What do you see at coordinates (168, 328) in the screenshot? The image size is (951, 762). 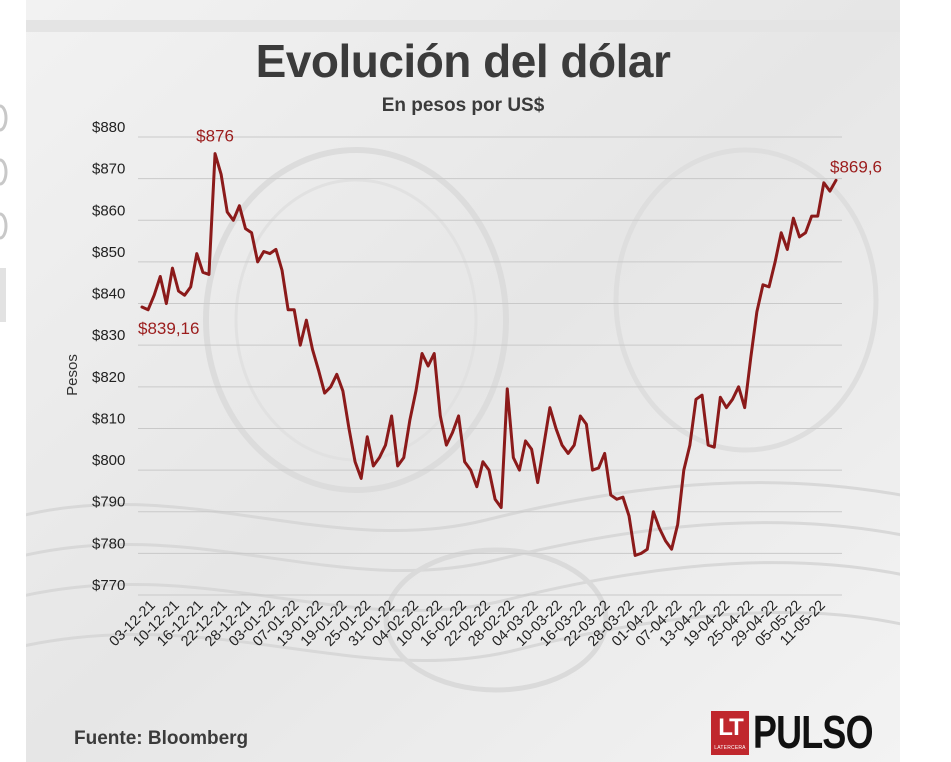 I see `annotation-$839,16: $839,16` at bounding box center [168, 328].